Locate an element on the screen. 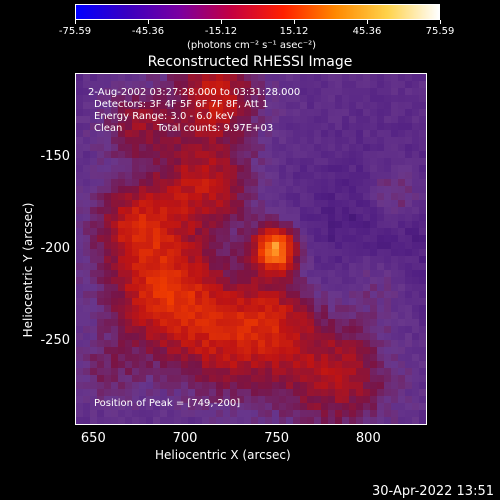 The width and height of the screenshot is (500, 500). x-tick-label: 700 is located at coordinates (185, 438).